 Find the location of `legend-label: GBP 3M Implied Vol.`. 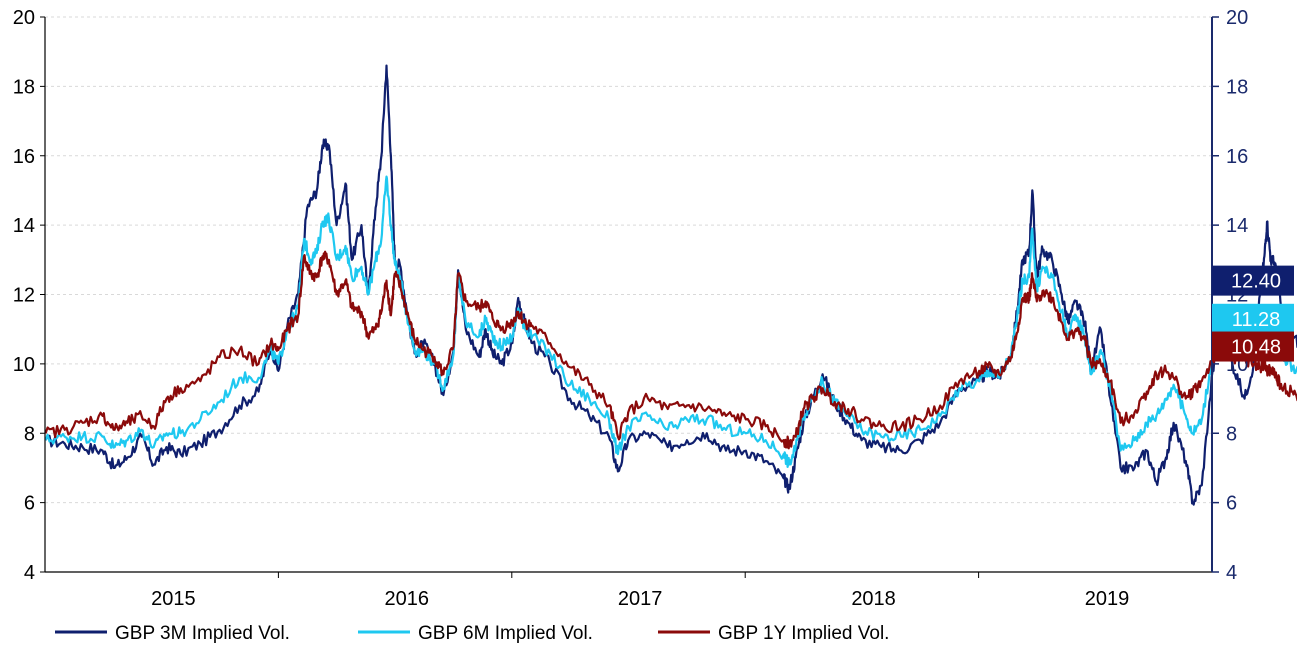

legend-label: GBP 3M Implied Vol. is located at coordinates (202, 633).